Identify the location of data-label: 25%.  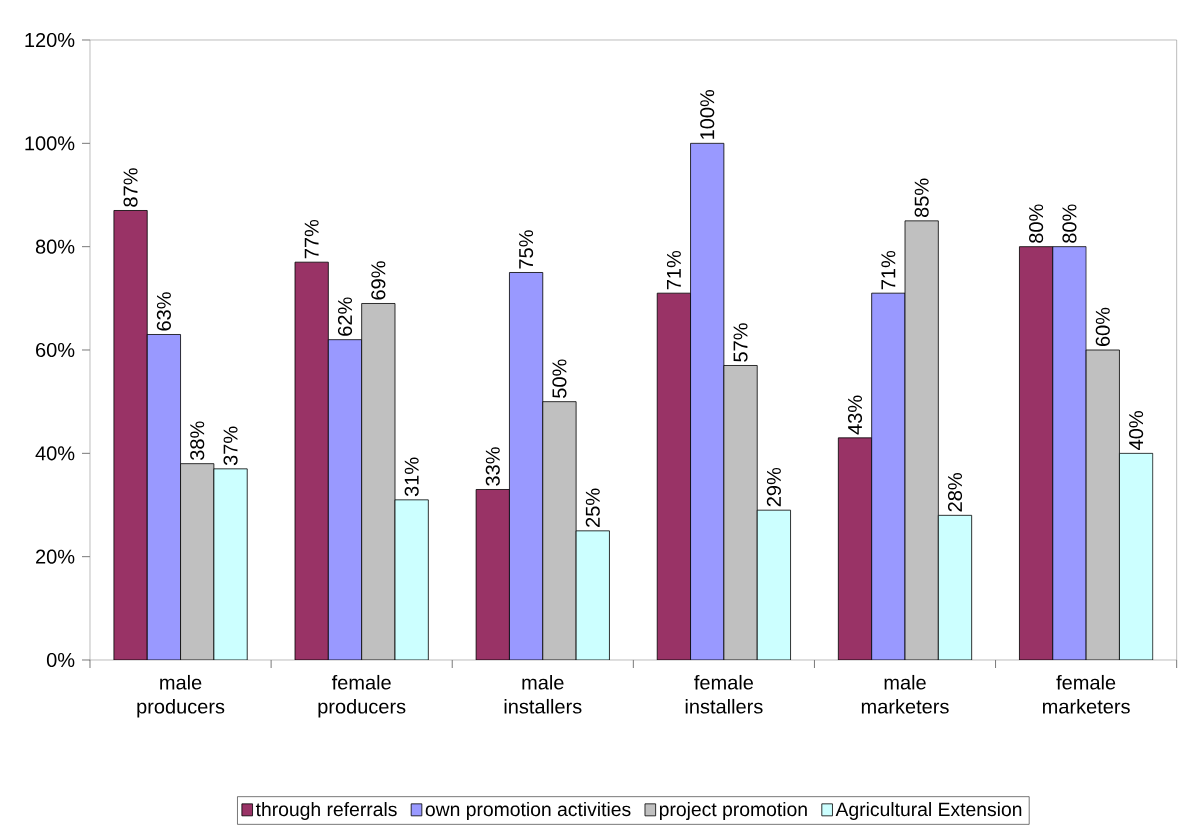
(592, 507).